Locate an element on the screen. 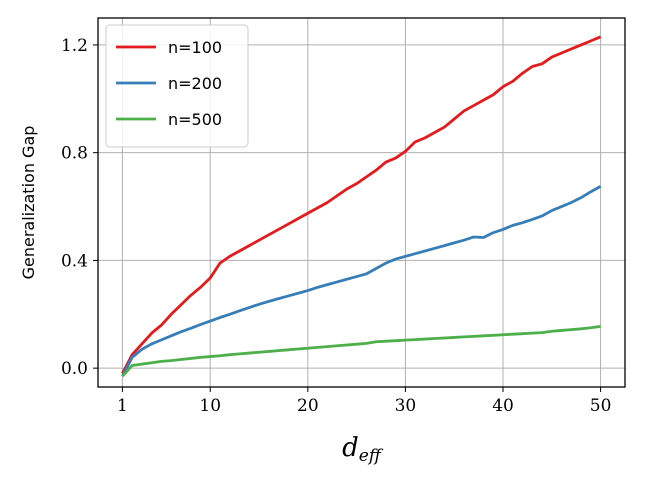  x-tick-label: 20 is located at coordinates (308, 406).